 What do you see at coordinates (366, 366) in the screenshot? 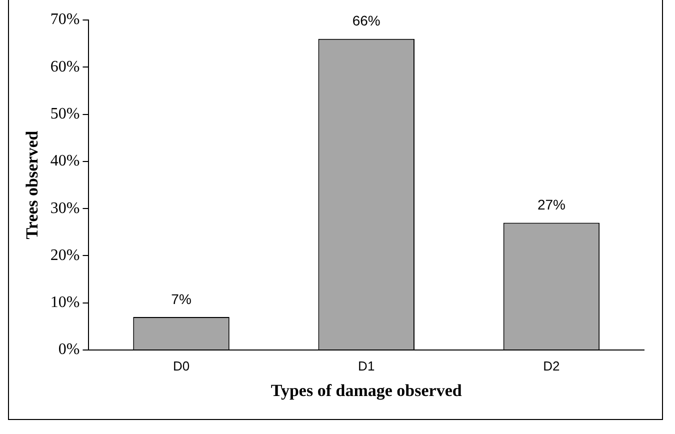
I see `x-tick-label: D1` at bounding box center [366, 366].